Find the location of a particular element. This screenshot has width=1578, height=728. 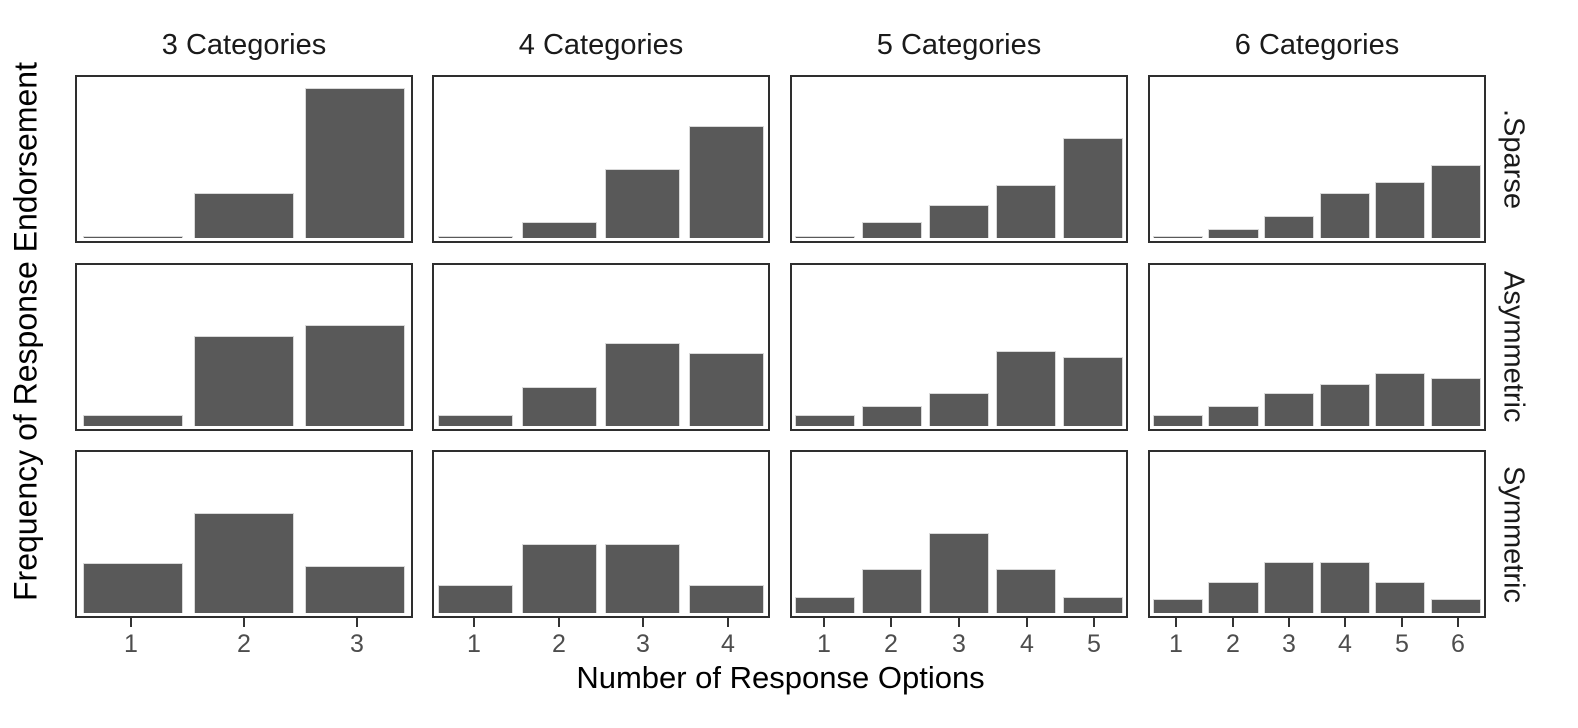

y-axis-title: Frequency of Response Endorsement is located at coordinates (25, 332).